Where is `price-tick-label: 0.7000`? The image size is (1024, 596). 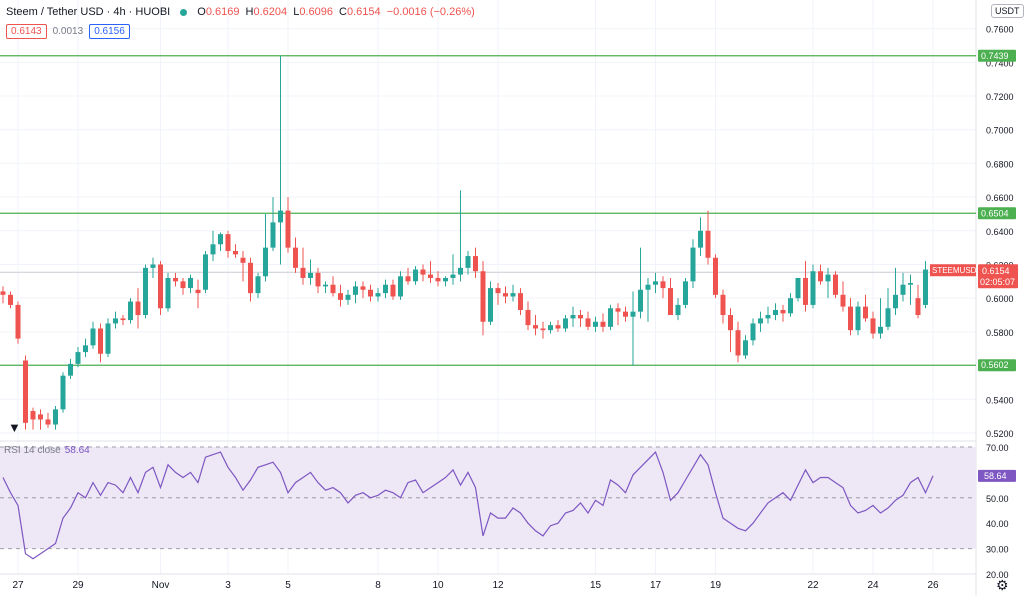 price-tick-label: 0.7000 is located at coordinates (1000, 131).